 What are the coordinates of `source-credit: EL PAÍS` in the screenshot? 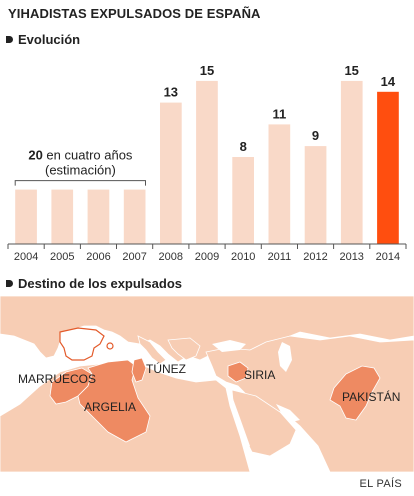 It's located at (380, 484).